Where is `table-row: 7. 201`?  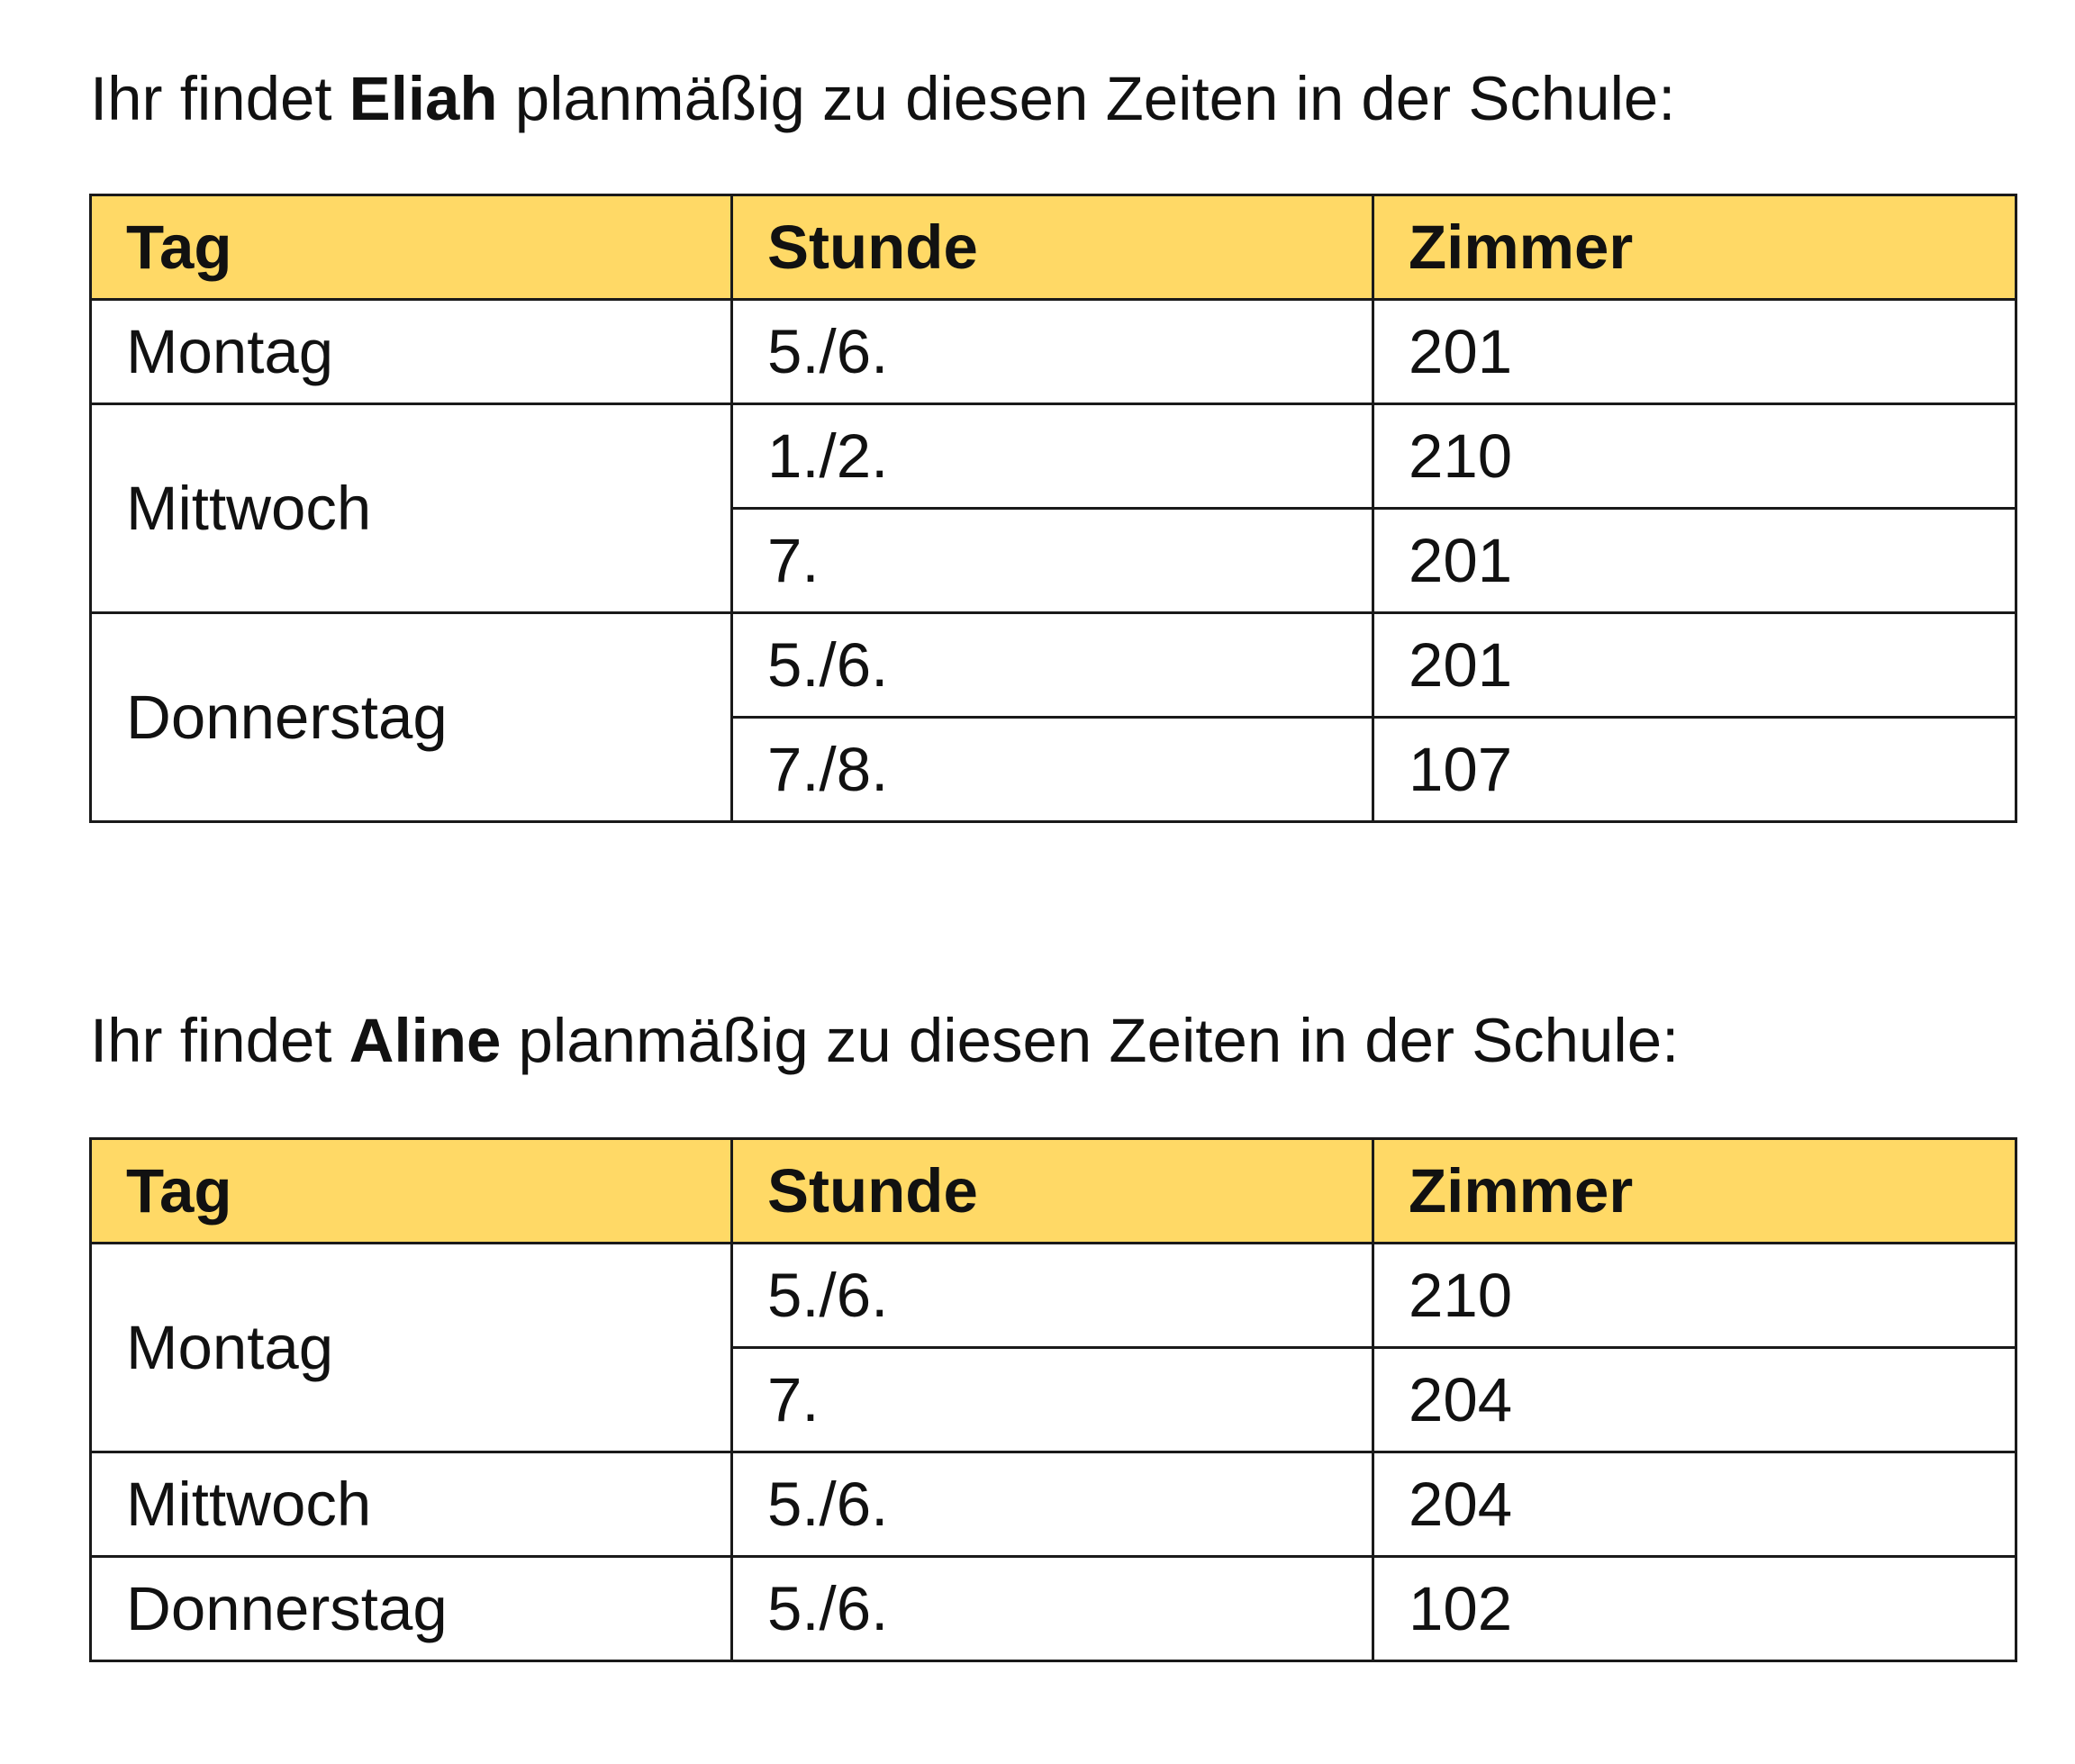
table-row: 7. 201 is located at coordinates (1054, 560).